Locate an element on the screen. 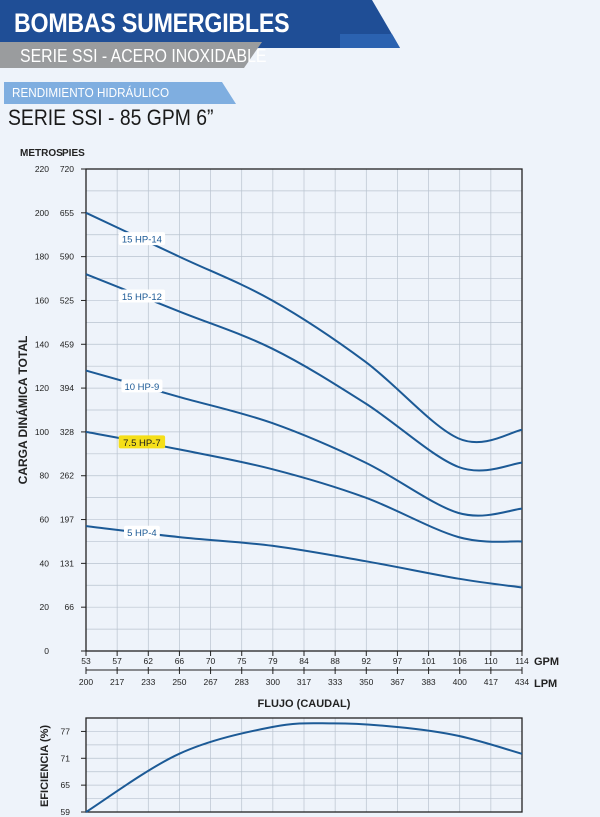 The height and width of the screenshot is (817, 600). x-axis-title: FLUJO (CAUDAL) is located at coordinates (304, 704).